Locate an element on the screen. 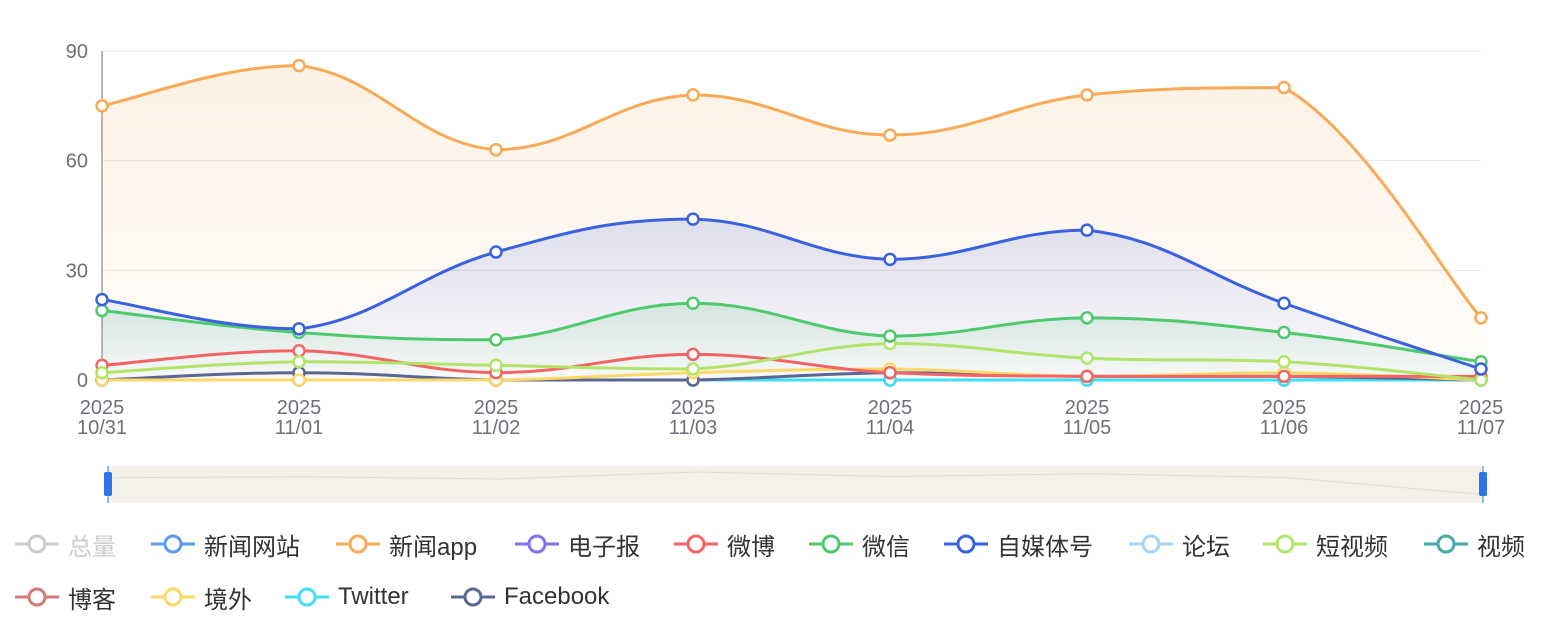 Image resolution: width=1542 pixels, height=644 pixels. x-tick-label-date: 11/03 is located at coordinates (693, 428).